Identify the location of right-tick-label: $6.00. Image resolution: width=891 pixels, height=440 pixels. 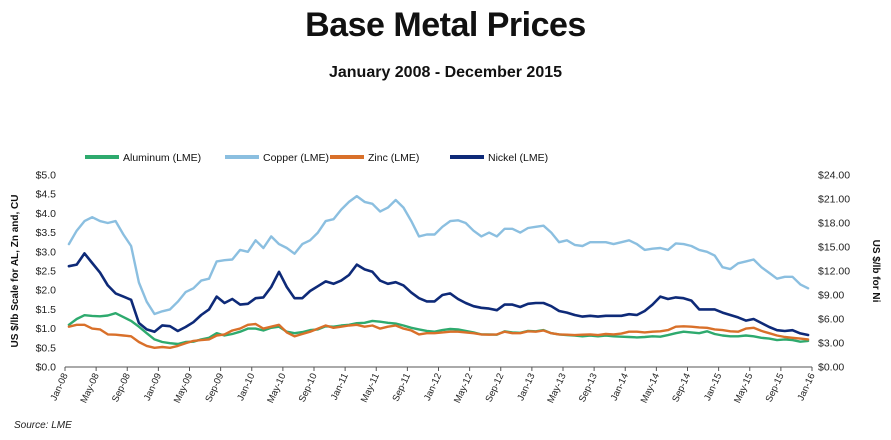
(831, 320).